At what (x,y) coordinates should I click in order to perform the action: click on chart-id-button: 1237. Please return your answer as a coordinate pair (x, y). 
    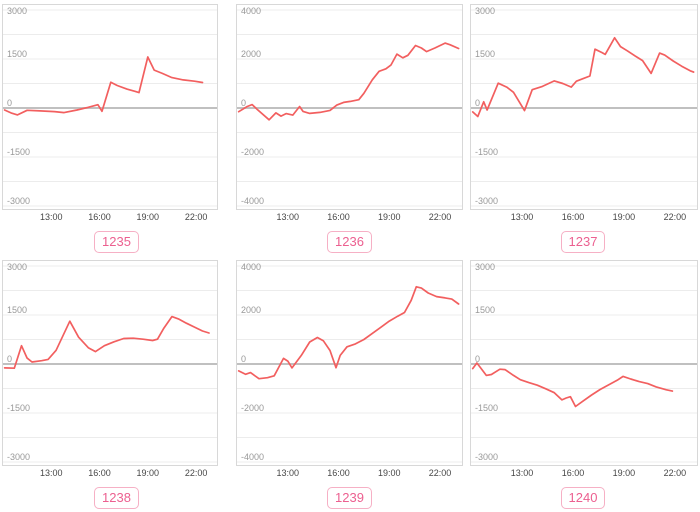
    Looking at the image, I should click on (583, 242).